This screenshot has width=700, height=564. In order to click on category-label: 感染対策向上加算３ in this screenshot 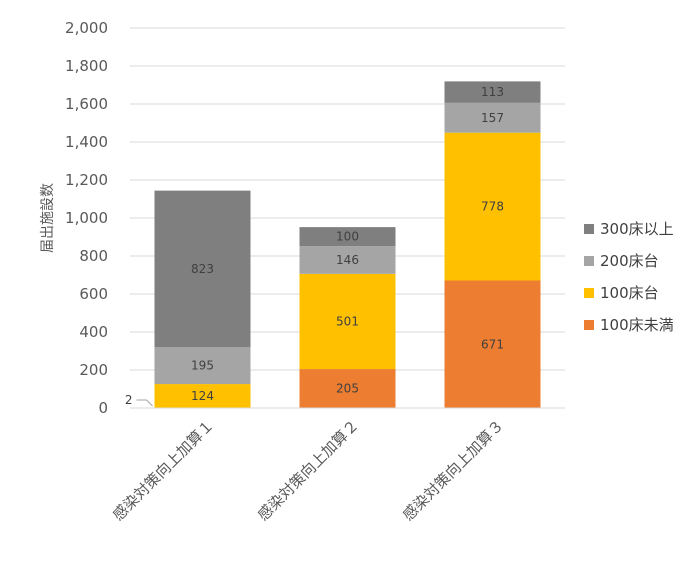, I will do `click(453, 470)`.